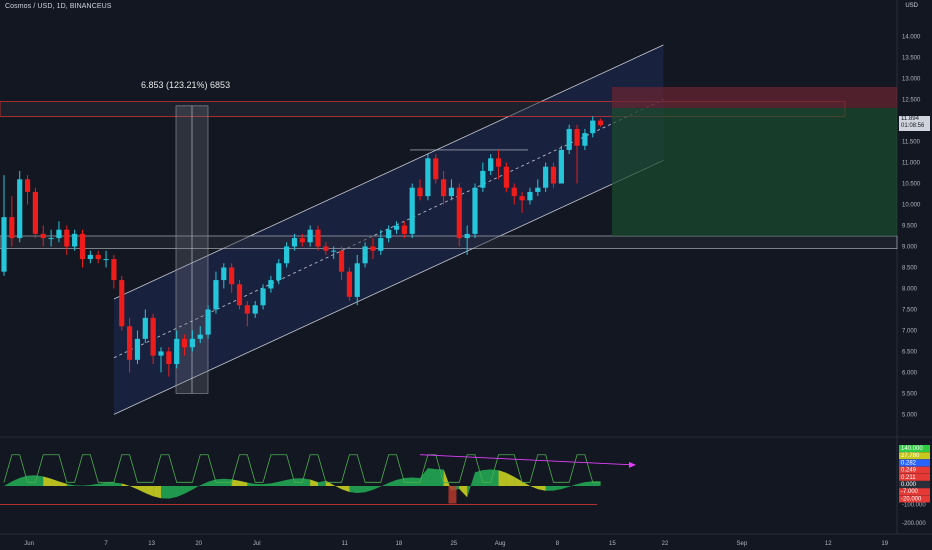 The image size is (932, 550). What do you see at coordinates (106, 544) in the screenshot?
I see `time-tick-label: 7` at bounding box center [106, 544].